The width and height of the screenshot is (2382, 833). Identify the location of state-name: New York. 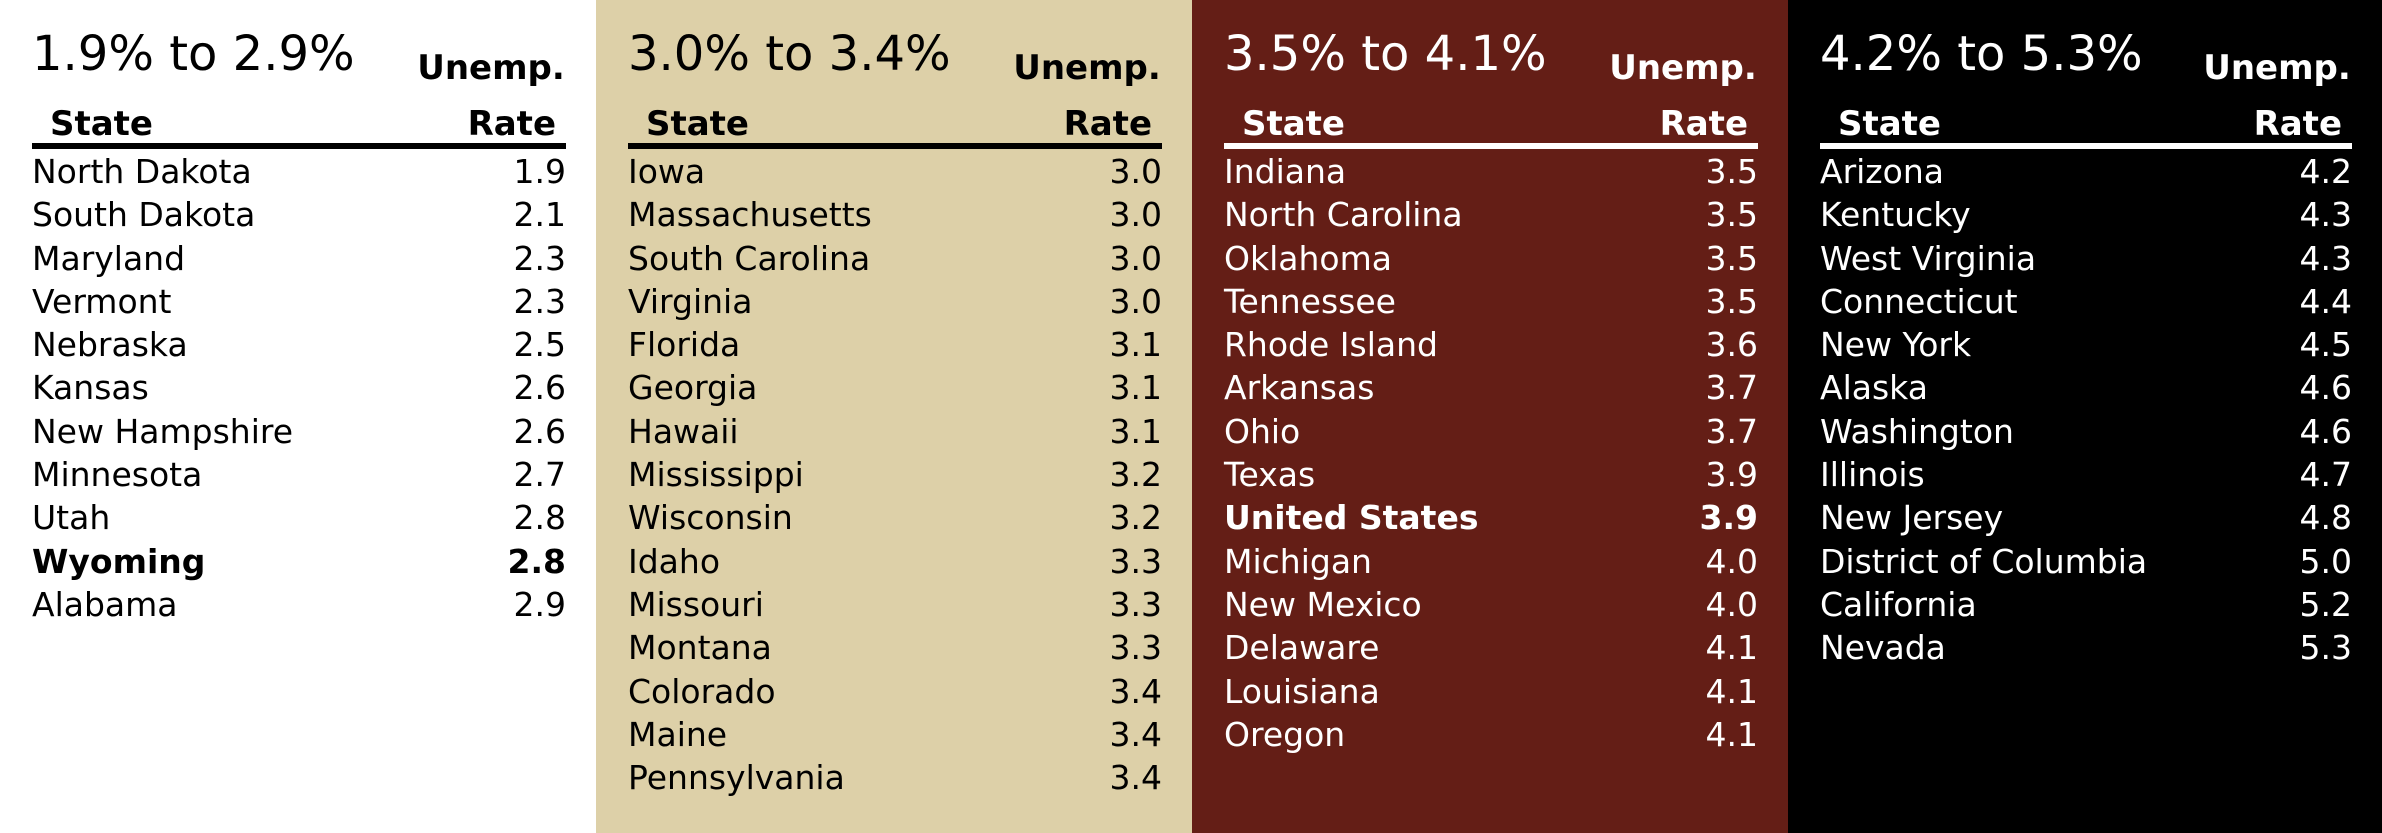
(1896, 345).